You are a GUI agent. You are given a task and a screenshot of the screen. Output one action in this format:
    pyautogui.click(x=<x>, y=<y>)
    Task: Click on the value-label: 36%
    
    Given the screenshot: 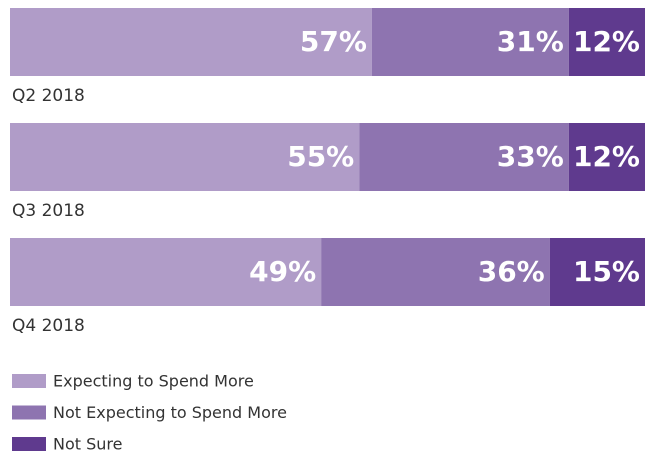 What is the action you would take?
    pyautogui.click(x=511, y=271)
    